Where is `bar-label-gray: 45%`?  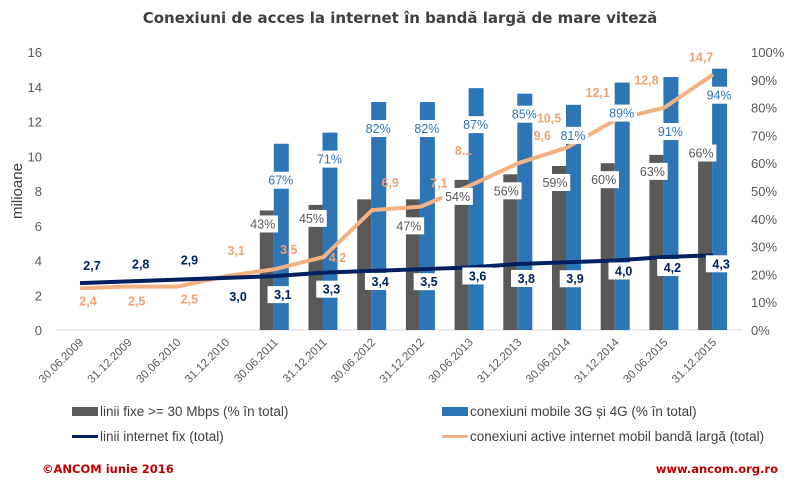
bar-label-gray: 45% is located at coordinates (311, 219).